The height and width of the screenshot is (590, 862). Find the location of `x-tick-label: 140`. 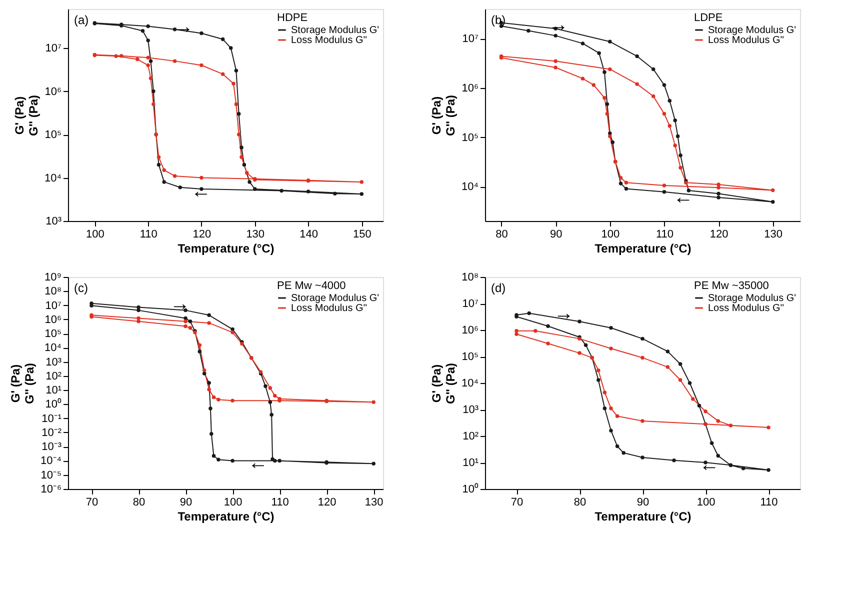

x-tick-label: 140 is located at coordinates (309, 234).